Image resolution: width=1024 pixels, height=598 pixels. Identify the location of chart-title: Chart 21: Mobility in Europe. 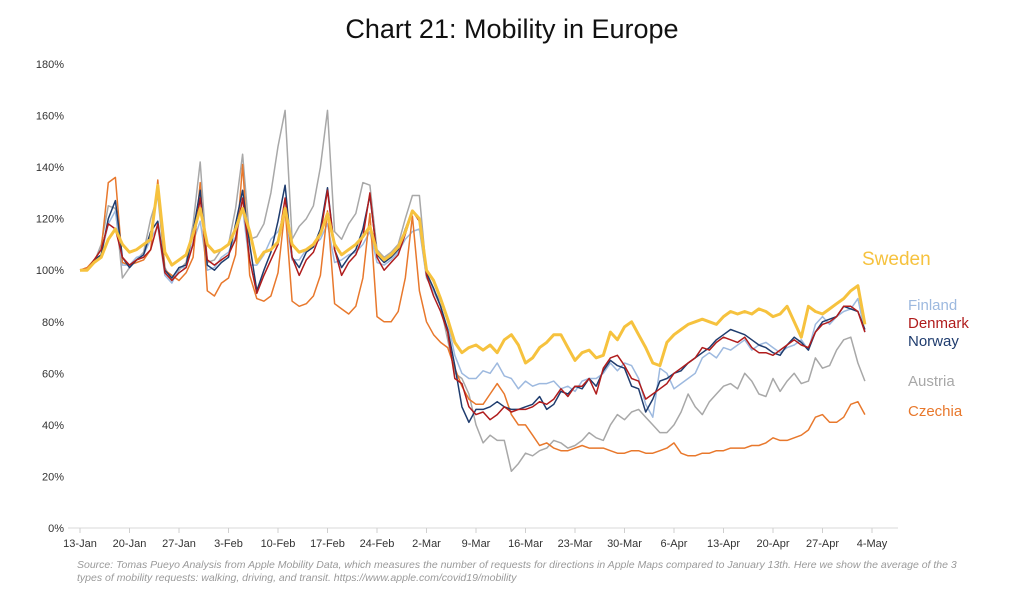
(512, 29).